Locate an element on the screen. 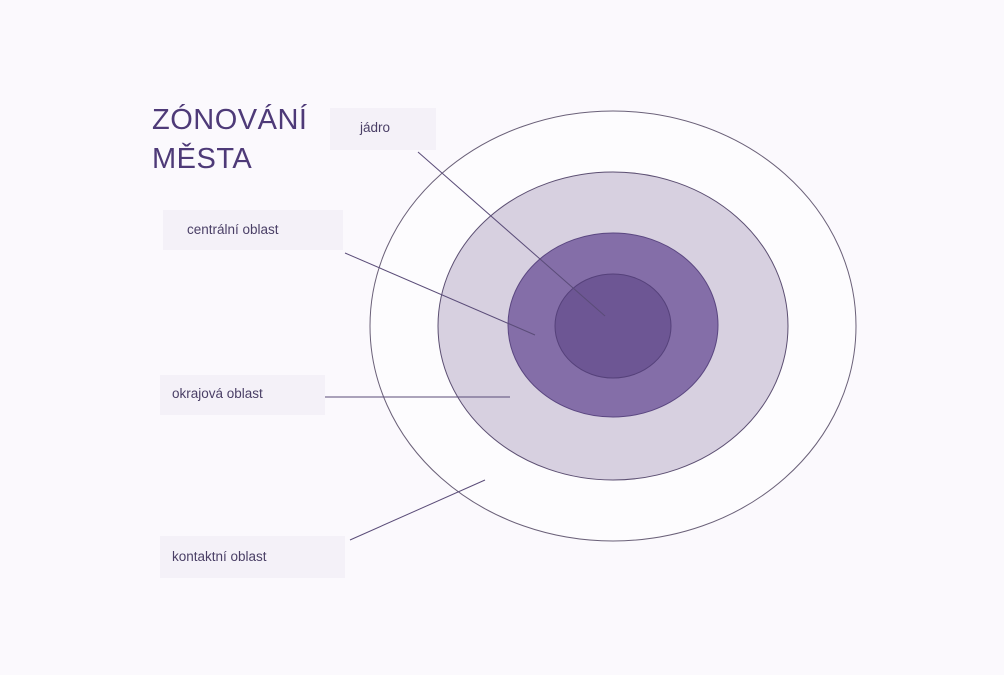 The width and height of the screenshot is (1004, 675). title-line: ZÓNOVÁNÍ is located at coordinates (230, 119).